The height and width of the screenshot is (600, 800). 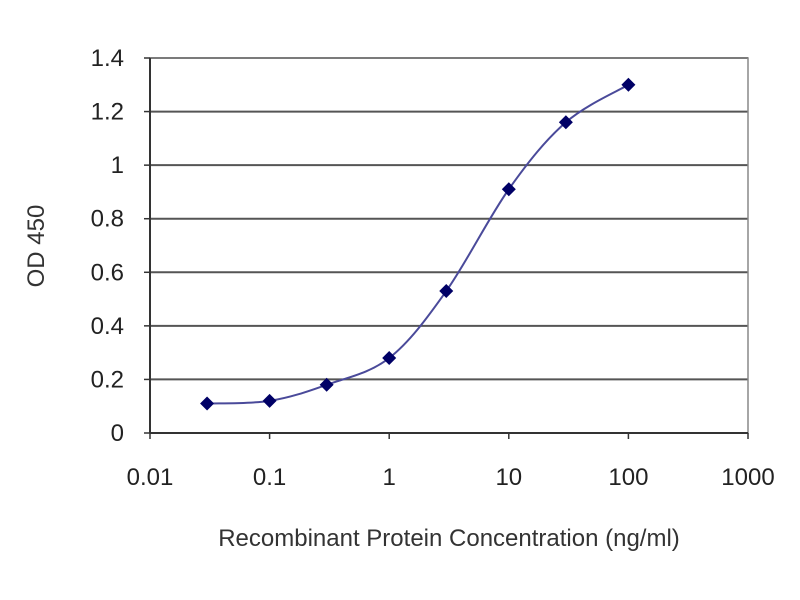 What do you see at coordinates (150, 477) in the screenshot?
I see `x-tick-label: 0.01` at bounding box center [150, 477].